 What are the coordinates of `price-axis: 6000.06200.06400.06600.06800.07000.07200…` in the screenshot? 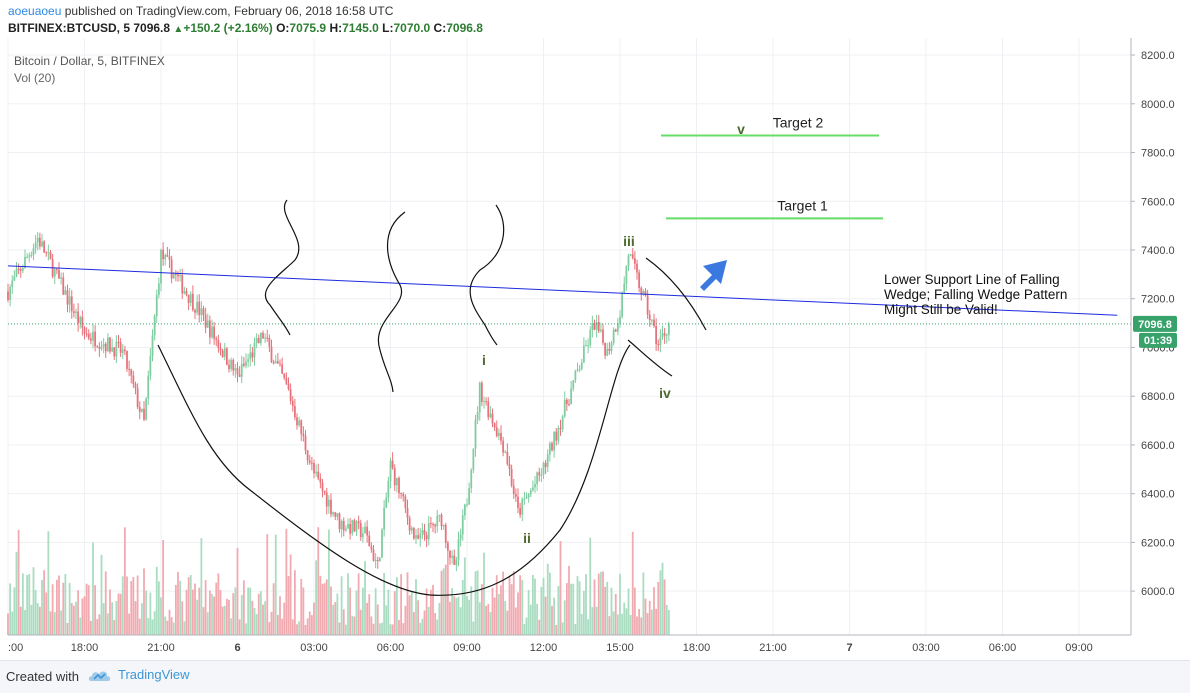 It's located at (1160, 337).